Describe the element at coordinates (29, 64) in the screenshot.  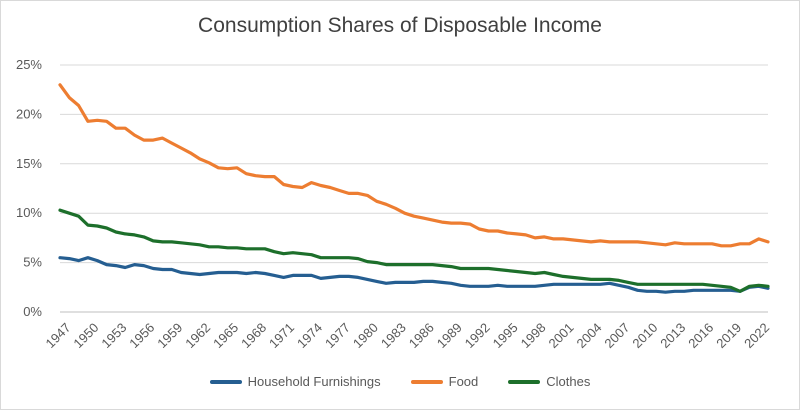
I see `y-tick-label: 25%` at that location.